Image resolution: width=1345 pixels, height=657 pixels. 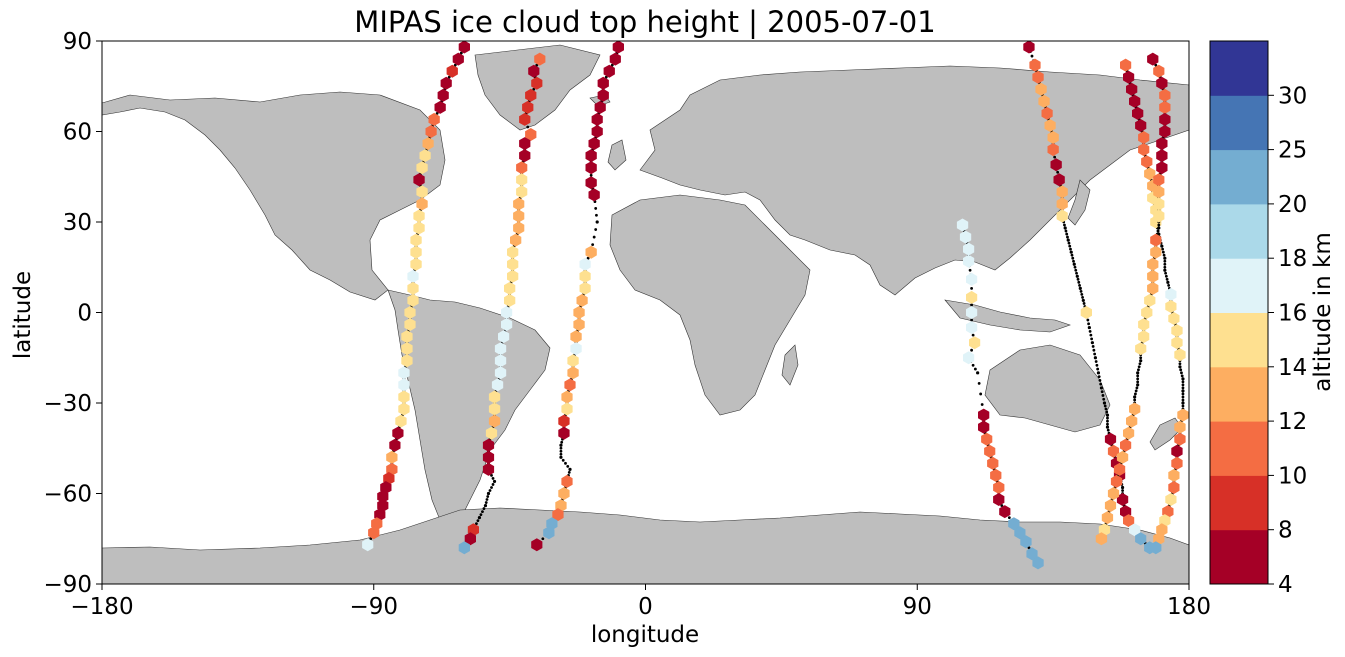 What do you see at coordinates (1166, 434) in the screenshot?
I see `land-new-zealand` at bounding box center [1166, 434].